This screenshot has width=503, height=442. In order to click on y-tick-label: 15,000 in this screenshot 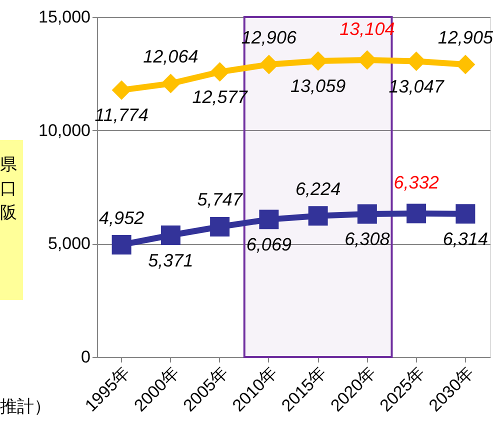, I will do `click(64, 17)`.